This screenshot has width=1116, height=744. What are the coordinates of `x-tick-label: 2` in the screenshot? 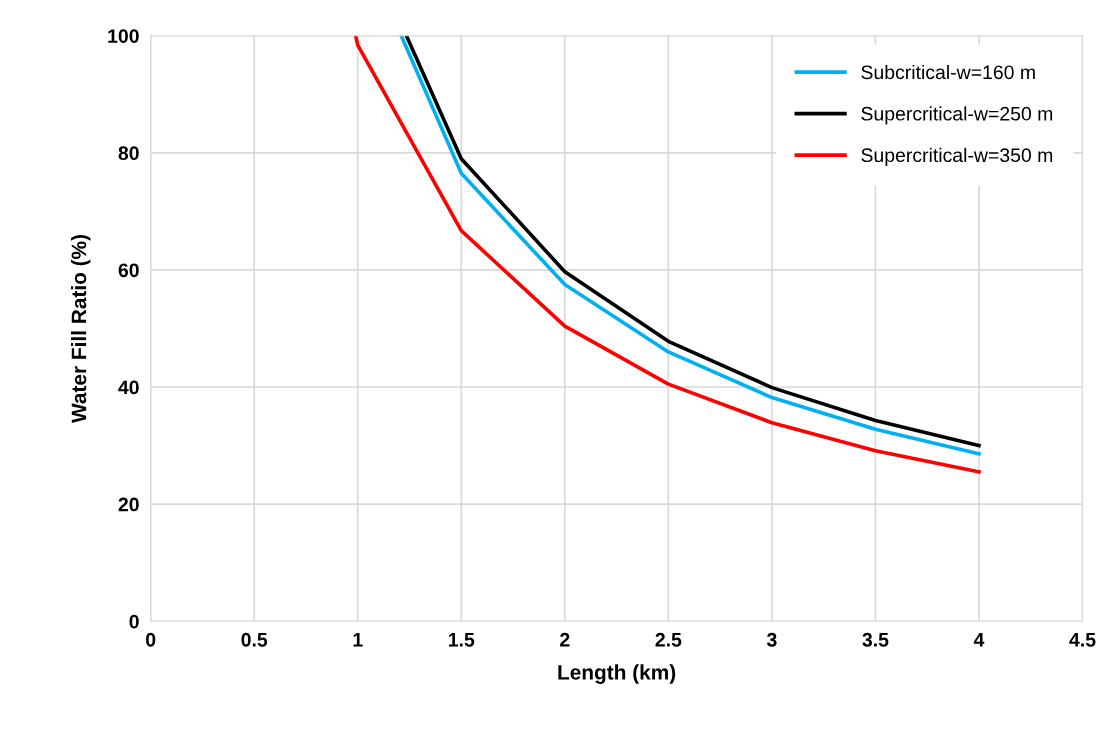 It's located at (565, 639).